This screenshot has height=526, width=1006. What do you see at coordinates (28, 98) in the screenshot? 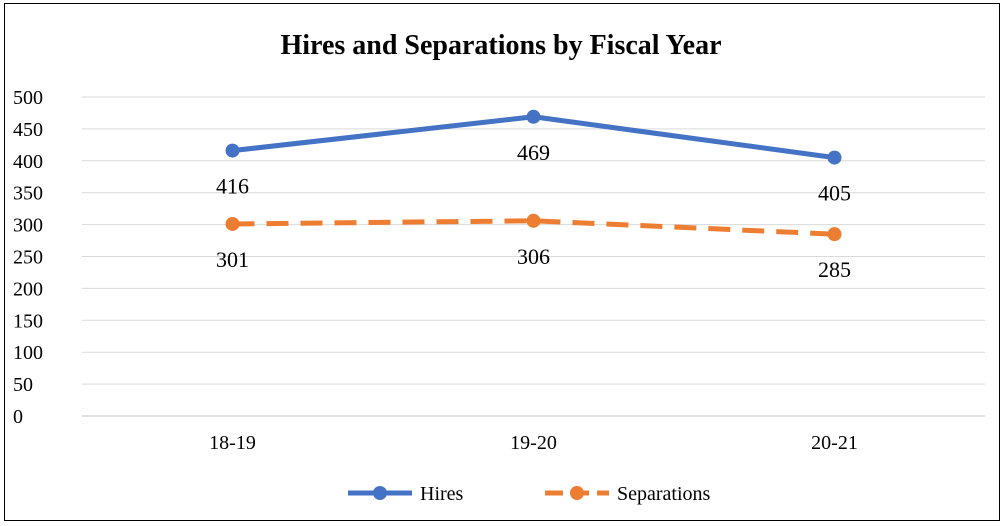
I see `y-tick-label: 500` at bounding box center [28, 98].